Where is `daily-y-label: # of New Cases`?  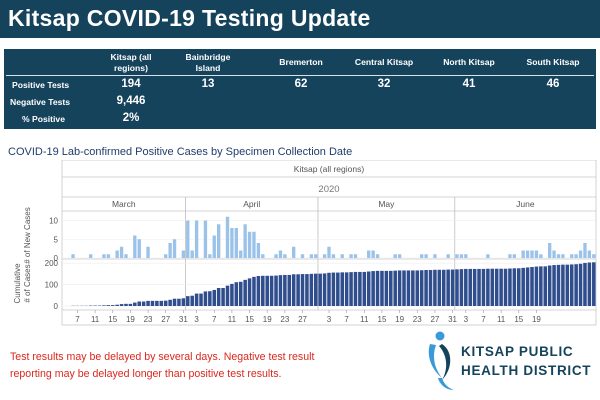 daily-y-label: # of New Cases is located at coordinates (27, 235).